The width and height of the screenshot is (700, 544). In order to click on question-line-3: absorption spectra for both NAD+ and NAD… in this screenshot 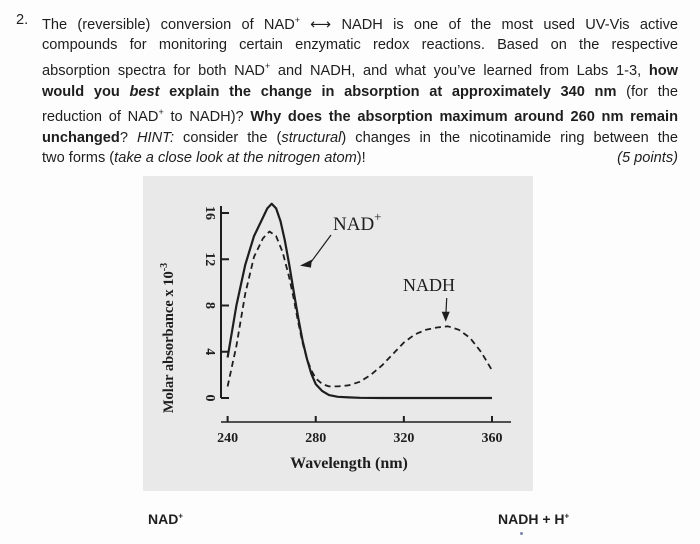, I will do `click(360, 70)`.